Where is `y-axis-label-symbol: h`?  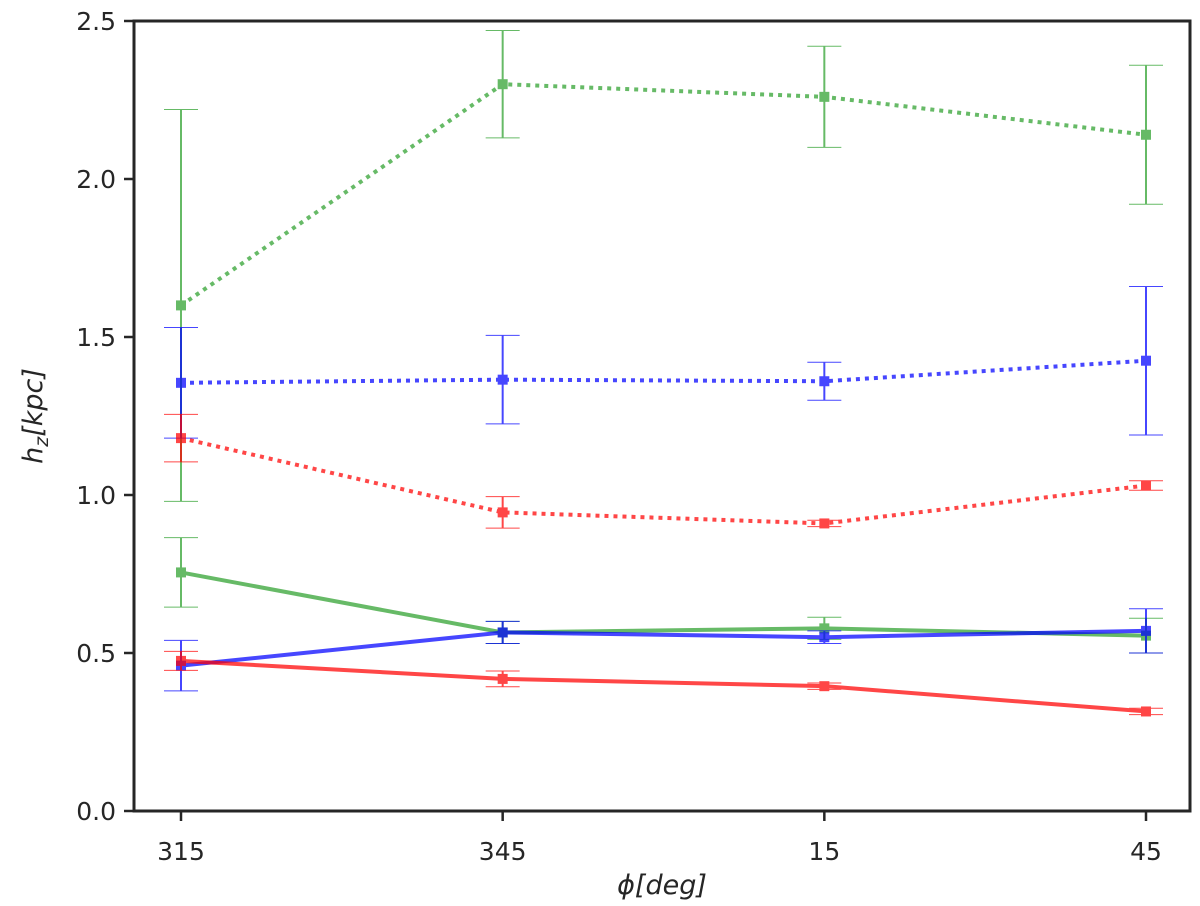 y-axis-label-symbol: h is located at coordinates (33, 455).